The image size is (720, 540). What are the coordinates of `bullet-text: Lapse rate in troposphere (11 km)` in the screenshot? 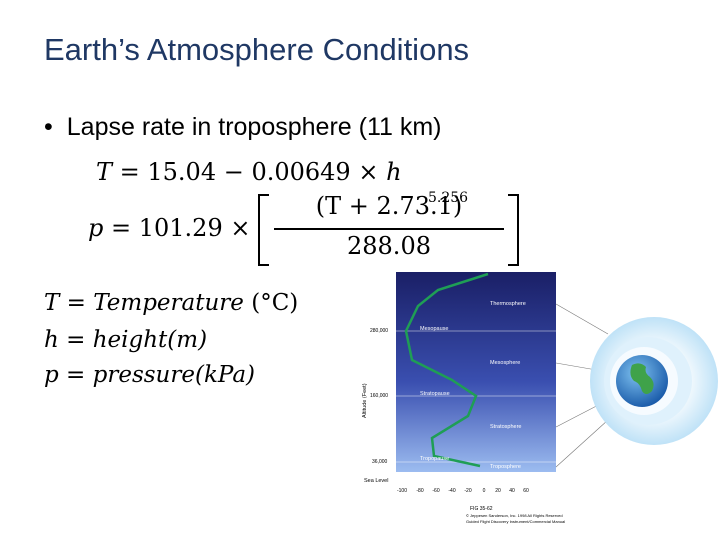 It's located at (254, 127).